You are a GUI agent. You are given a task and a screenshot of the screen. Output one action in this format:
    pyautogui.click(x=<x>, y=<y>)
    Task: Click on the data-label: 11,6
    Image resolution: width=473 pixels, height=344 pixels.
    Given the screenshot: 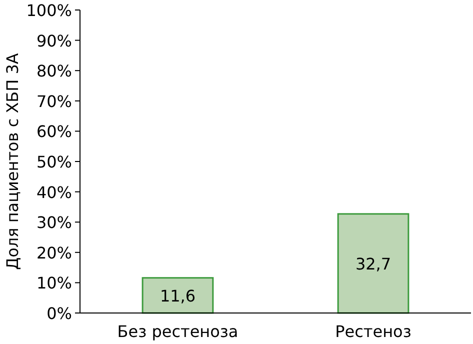 What is the action you would take?
    pyautogui.click(x=178, y=296)
    